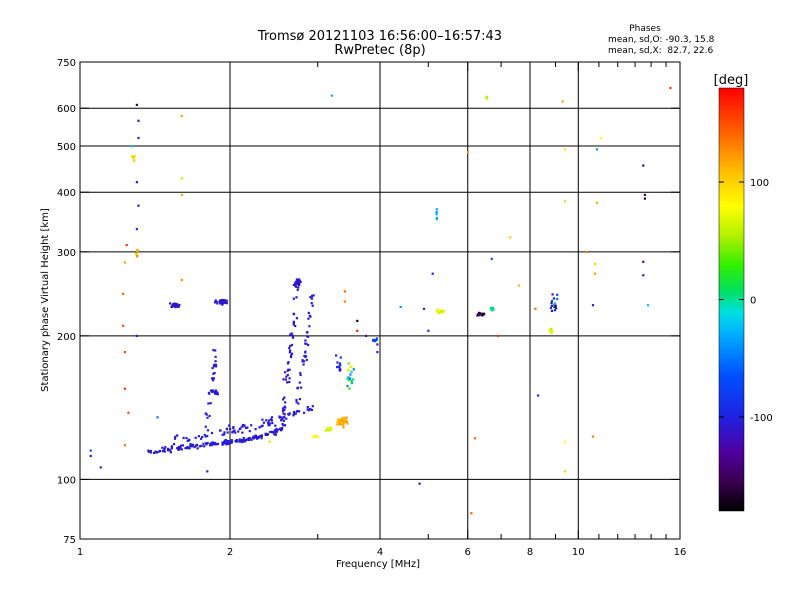 The width and height of the screenshot is (800, 600). What do you see at coordinates (746, 301) in the screenshot?
I see `colorbar-ticks: 100 0 -100` at bounding box center [746, 301].